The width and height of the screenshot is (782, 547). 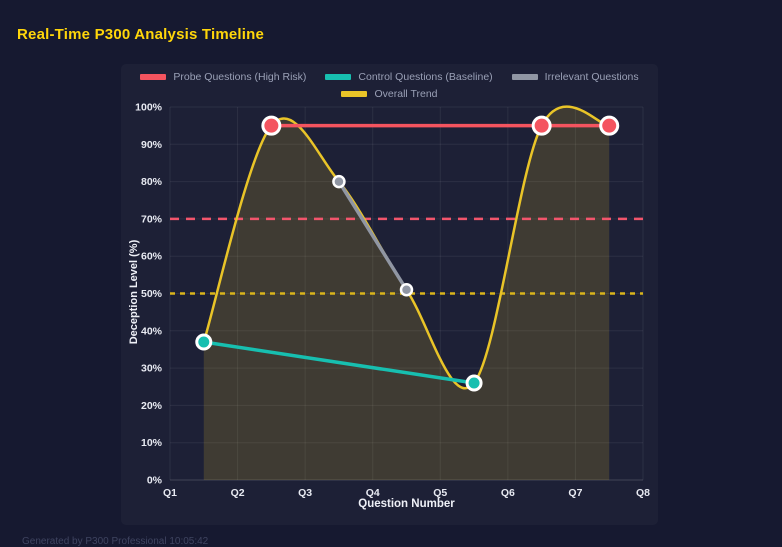 I want to click on svg-text: Q8, so click(x=643, y=493).